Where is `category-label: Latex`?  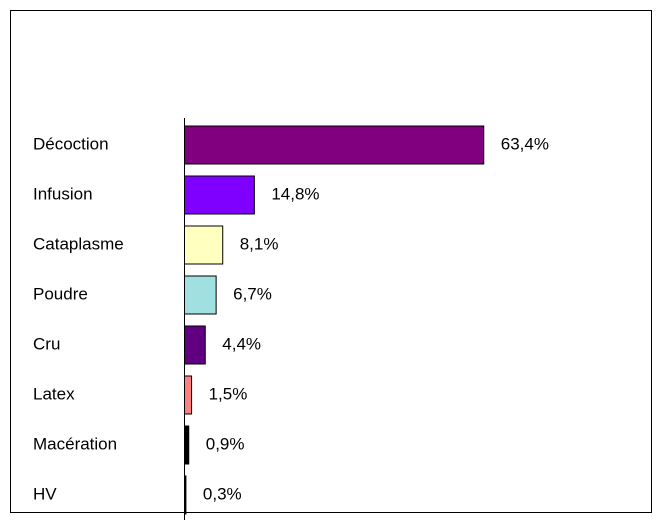
category-label: Latex is located at coordinates (54, 393).